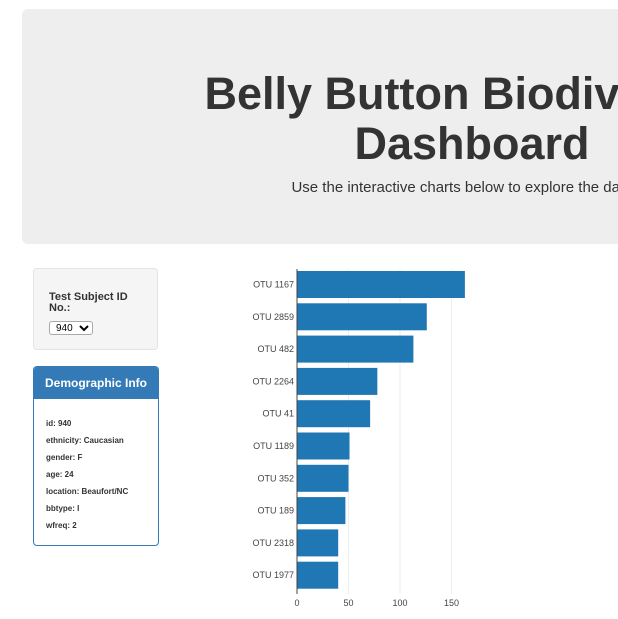 The width and height of the screenshot is (618, 619). I want to click on subject-selector-well: Test Subject ID No.: 940, so click(95, 309).